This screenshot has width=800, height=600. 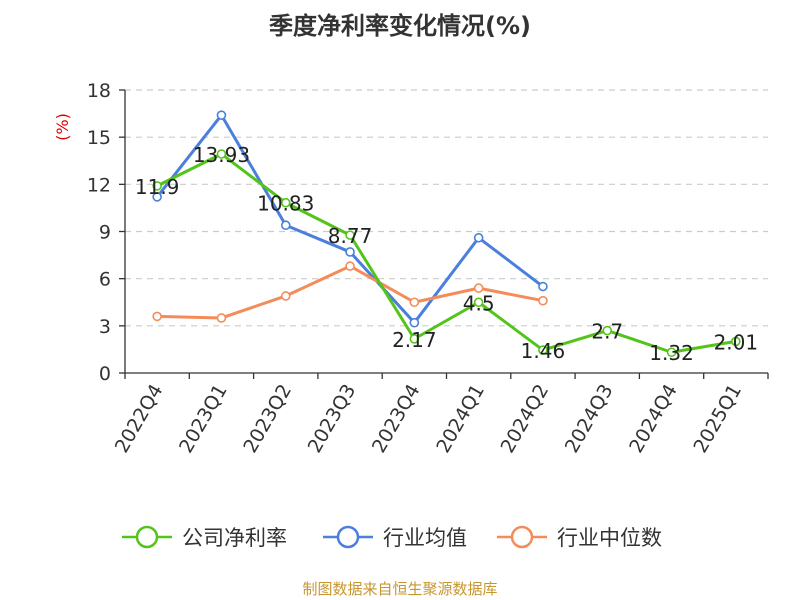 I want to click on legend-label: 行业中位数, so click(x=609, y=538).